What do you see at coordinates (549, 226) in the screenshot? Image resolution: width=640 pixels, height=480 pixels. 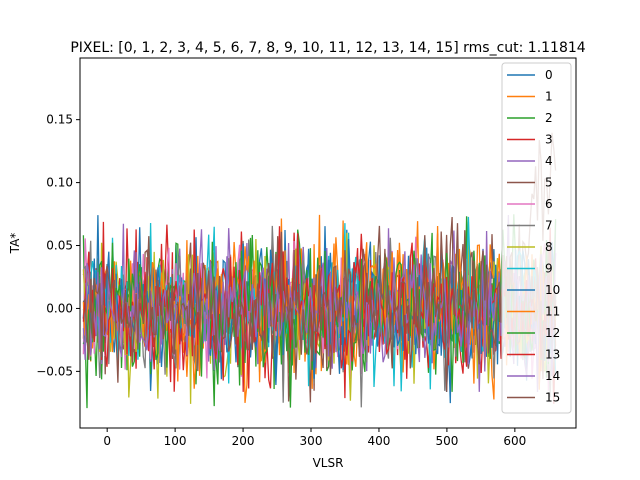 I see `legend-label-7: 7` at bounding box center [549, 226].